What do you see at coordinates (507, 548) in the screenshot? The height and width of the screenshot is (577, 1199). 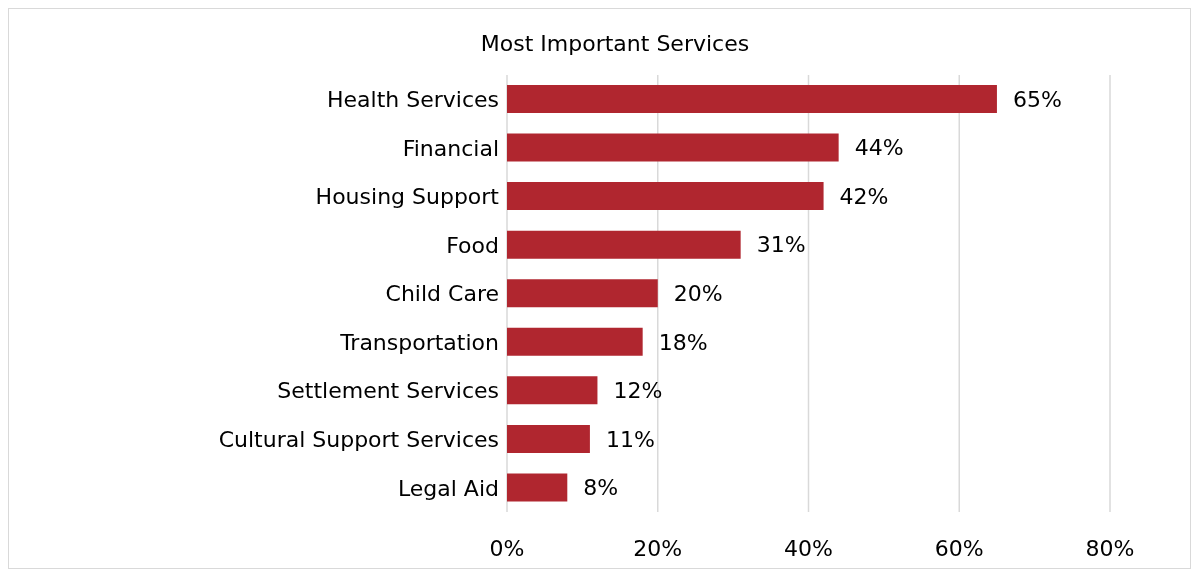 I see `x-tick-label: 0%` at bounding box center [507, 548].